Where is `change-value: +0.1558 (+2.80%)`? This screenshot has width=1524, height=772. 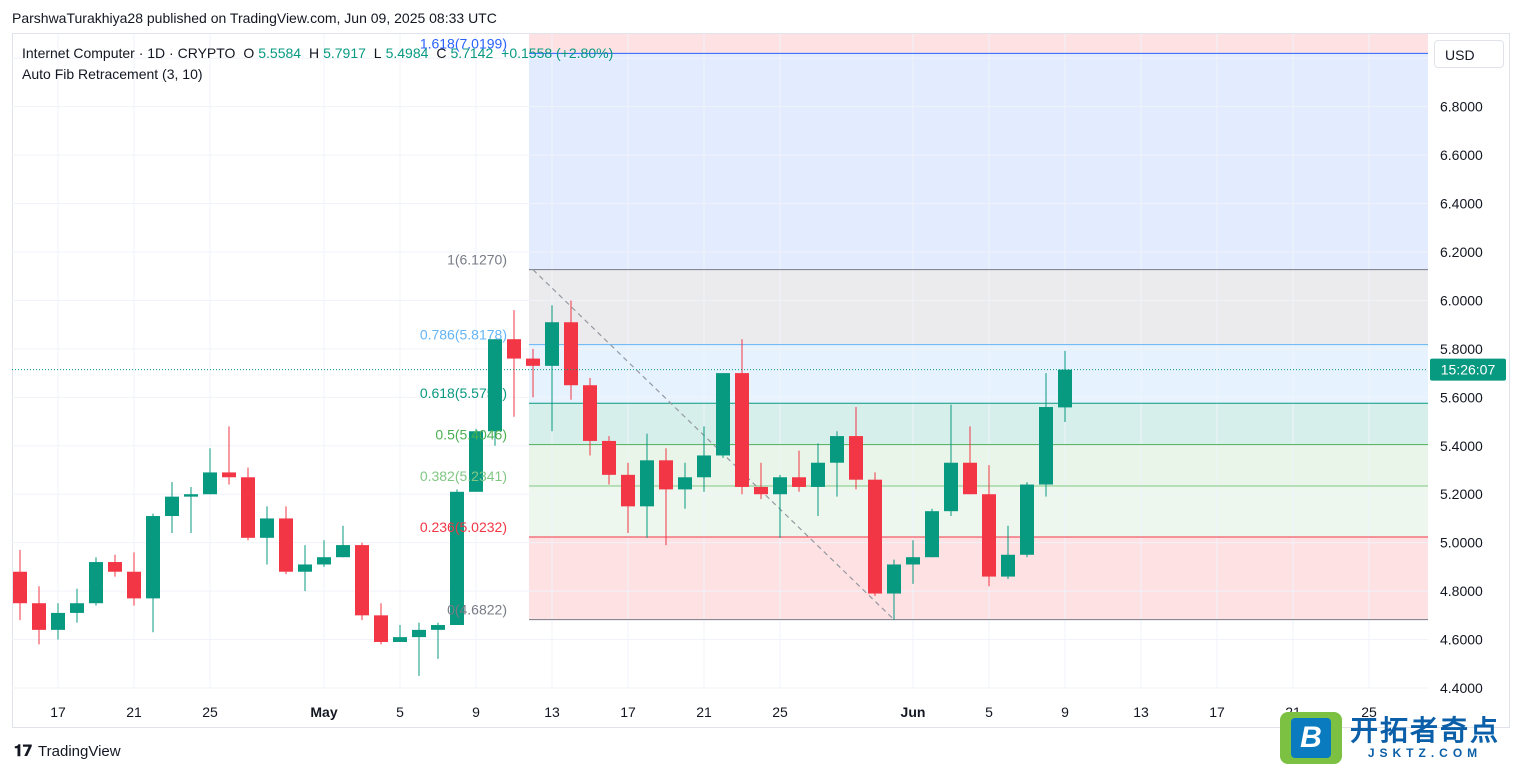 change-value: +0.1558 (+2.80%) is located at coordinates (557, 53).